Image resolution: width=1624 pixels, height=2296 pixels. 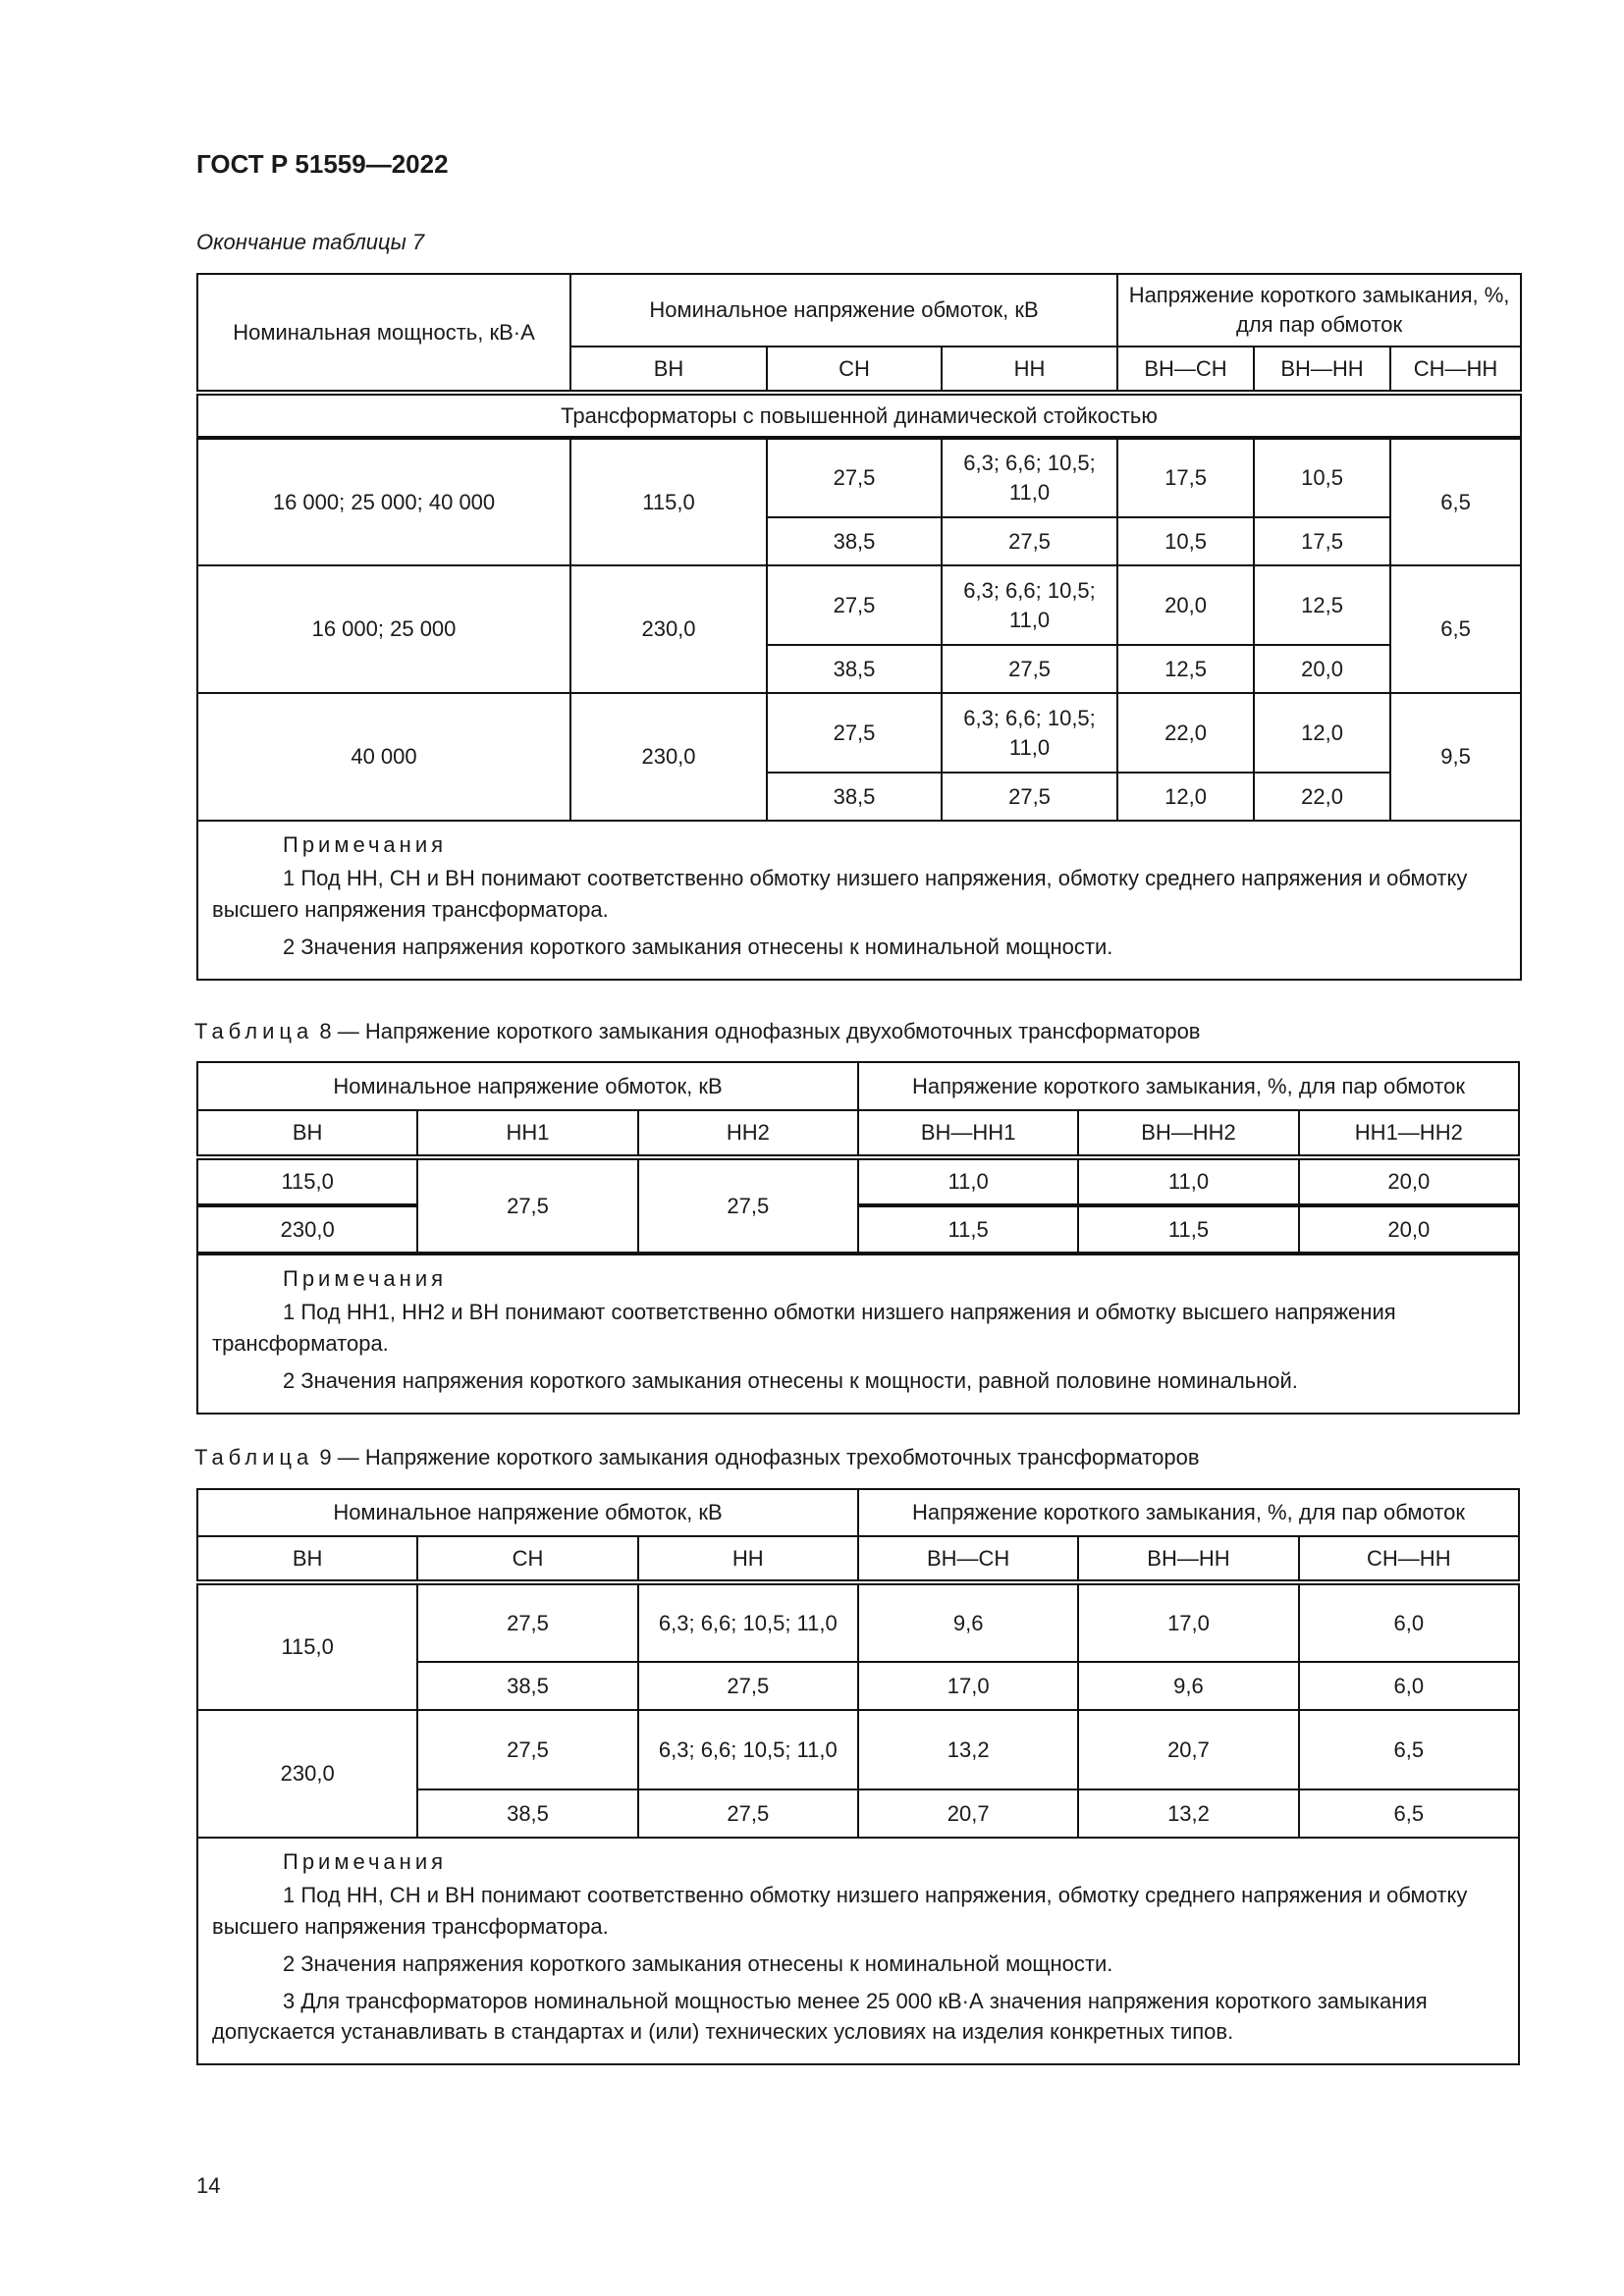 What do you see at coordinates (1456, 757) in the screenshot?
I see `cell: 9,5` at bounding box center [1456, 757].